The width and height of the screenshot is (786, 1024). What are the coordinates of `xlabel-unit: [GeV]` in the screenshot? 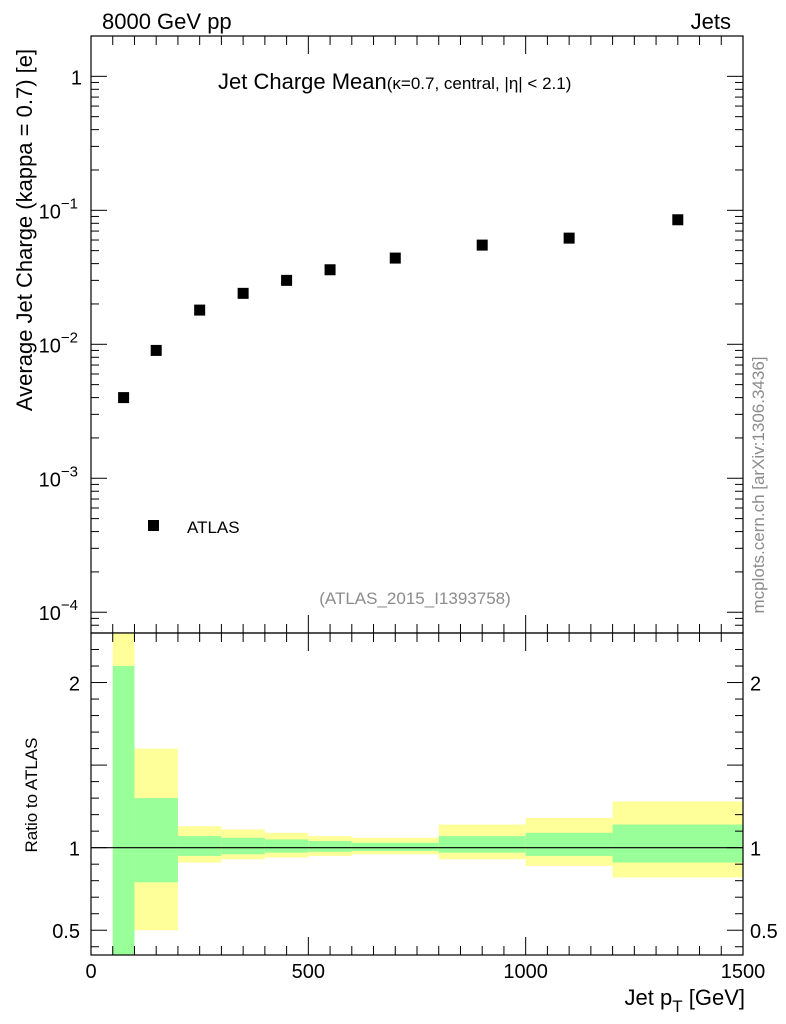 It's located at (714, 997).